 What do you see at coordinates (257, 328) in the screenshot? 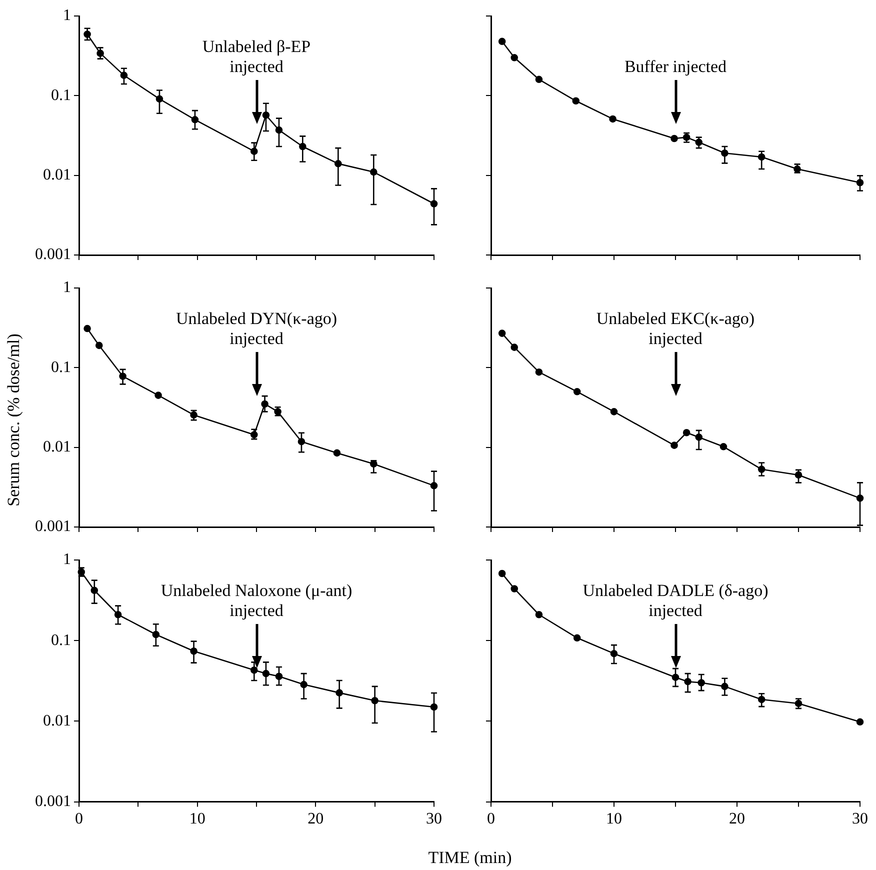
I see `annotation: Unlabeled DYN(κ-ago) injected` at bounding box center [257, 328].